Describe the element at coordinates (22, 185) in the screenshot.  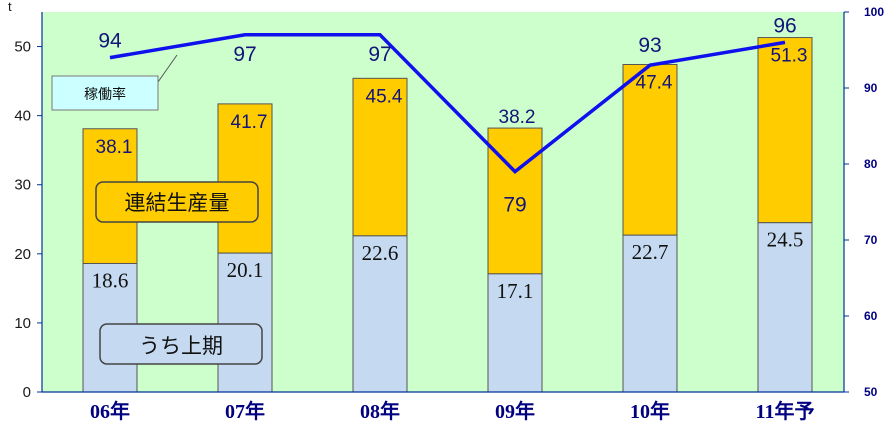
I see `left-tick-label: 30` at that location.